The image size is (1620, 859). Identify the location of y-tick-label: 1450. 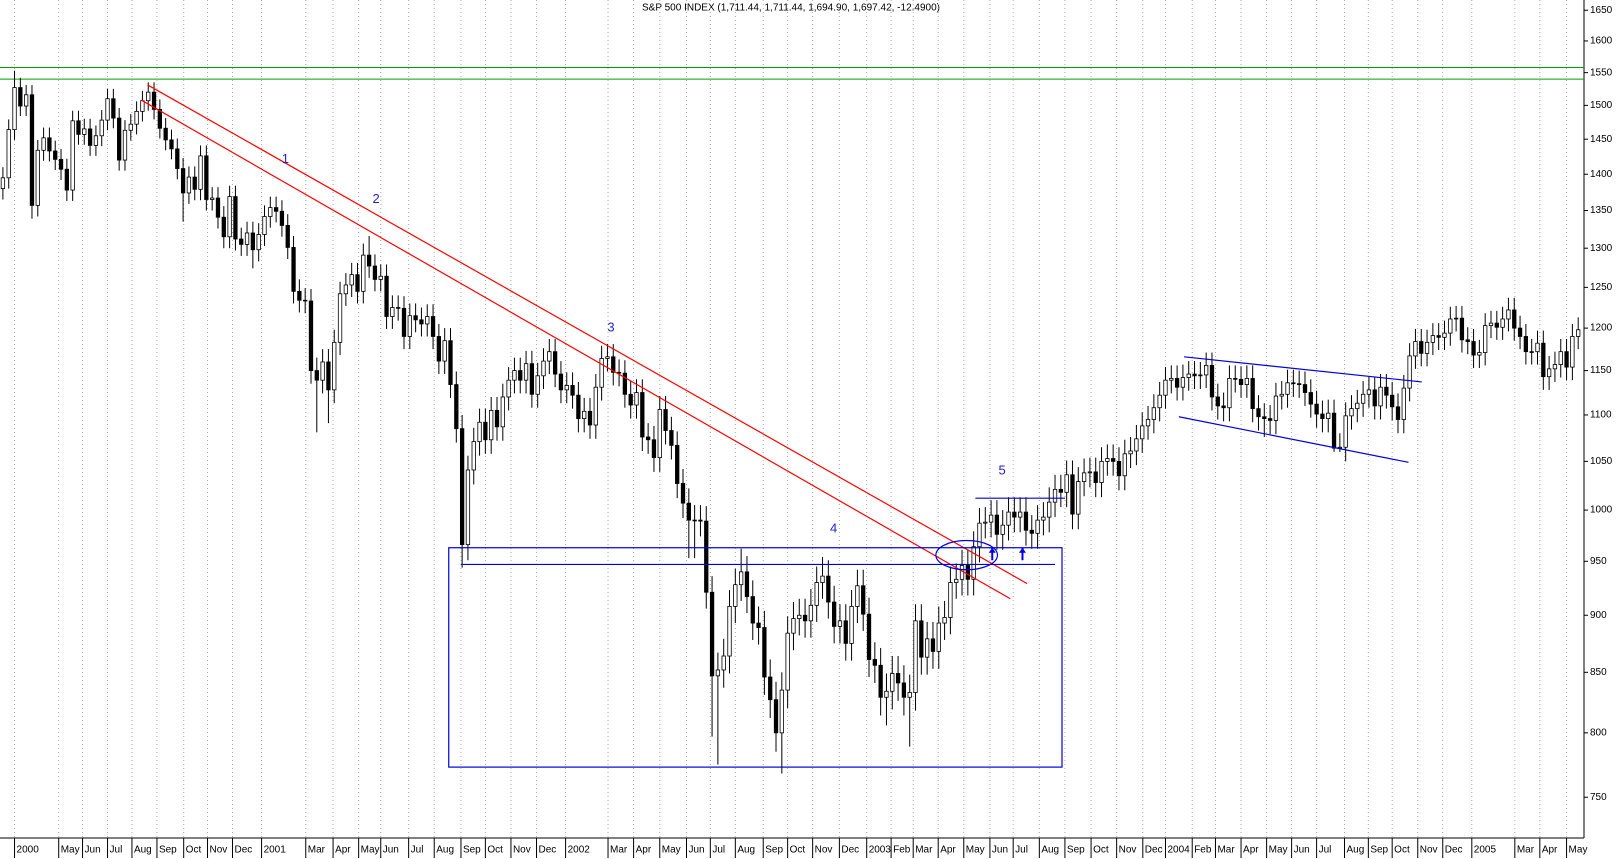
(1601, 139).